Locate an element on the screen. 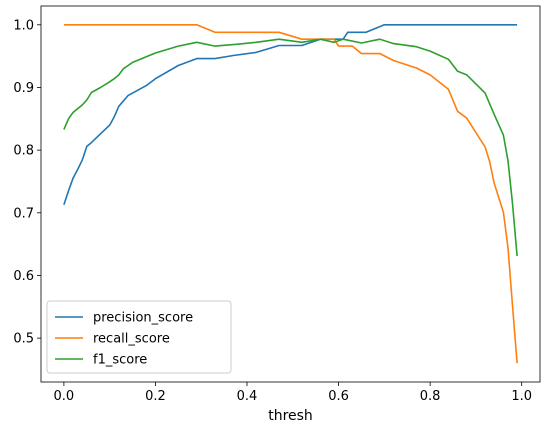 This screenshot has width=547, height=432. x-tick-label: 0.6 is located at coordinates (338, 396).